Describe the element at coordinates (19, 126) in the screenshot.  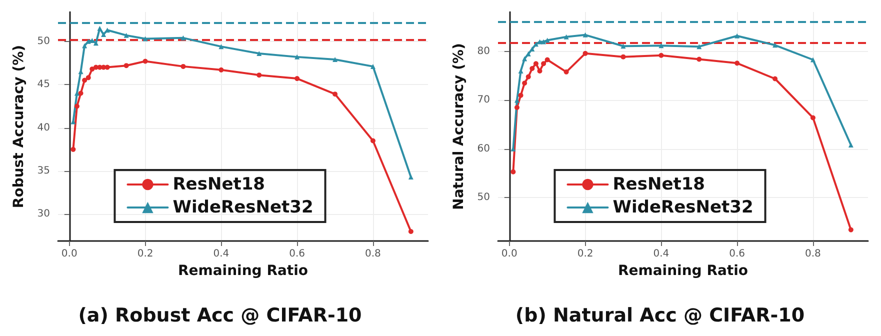
I see `y-axis-title: Robust Accuracy (%)` at that location.